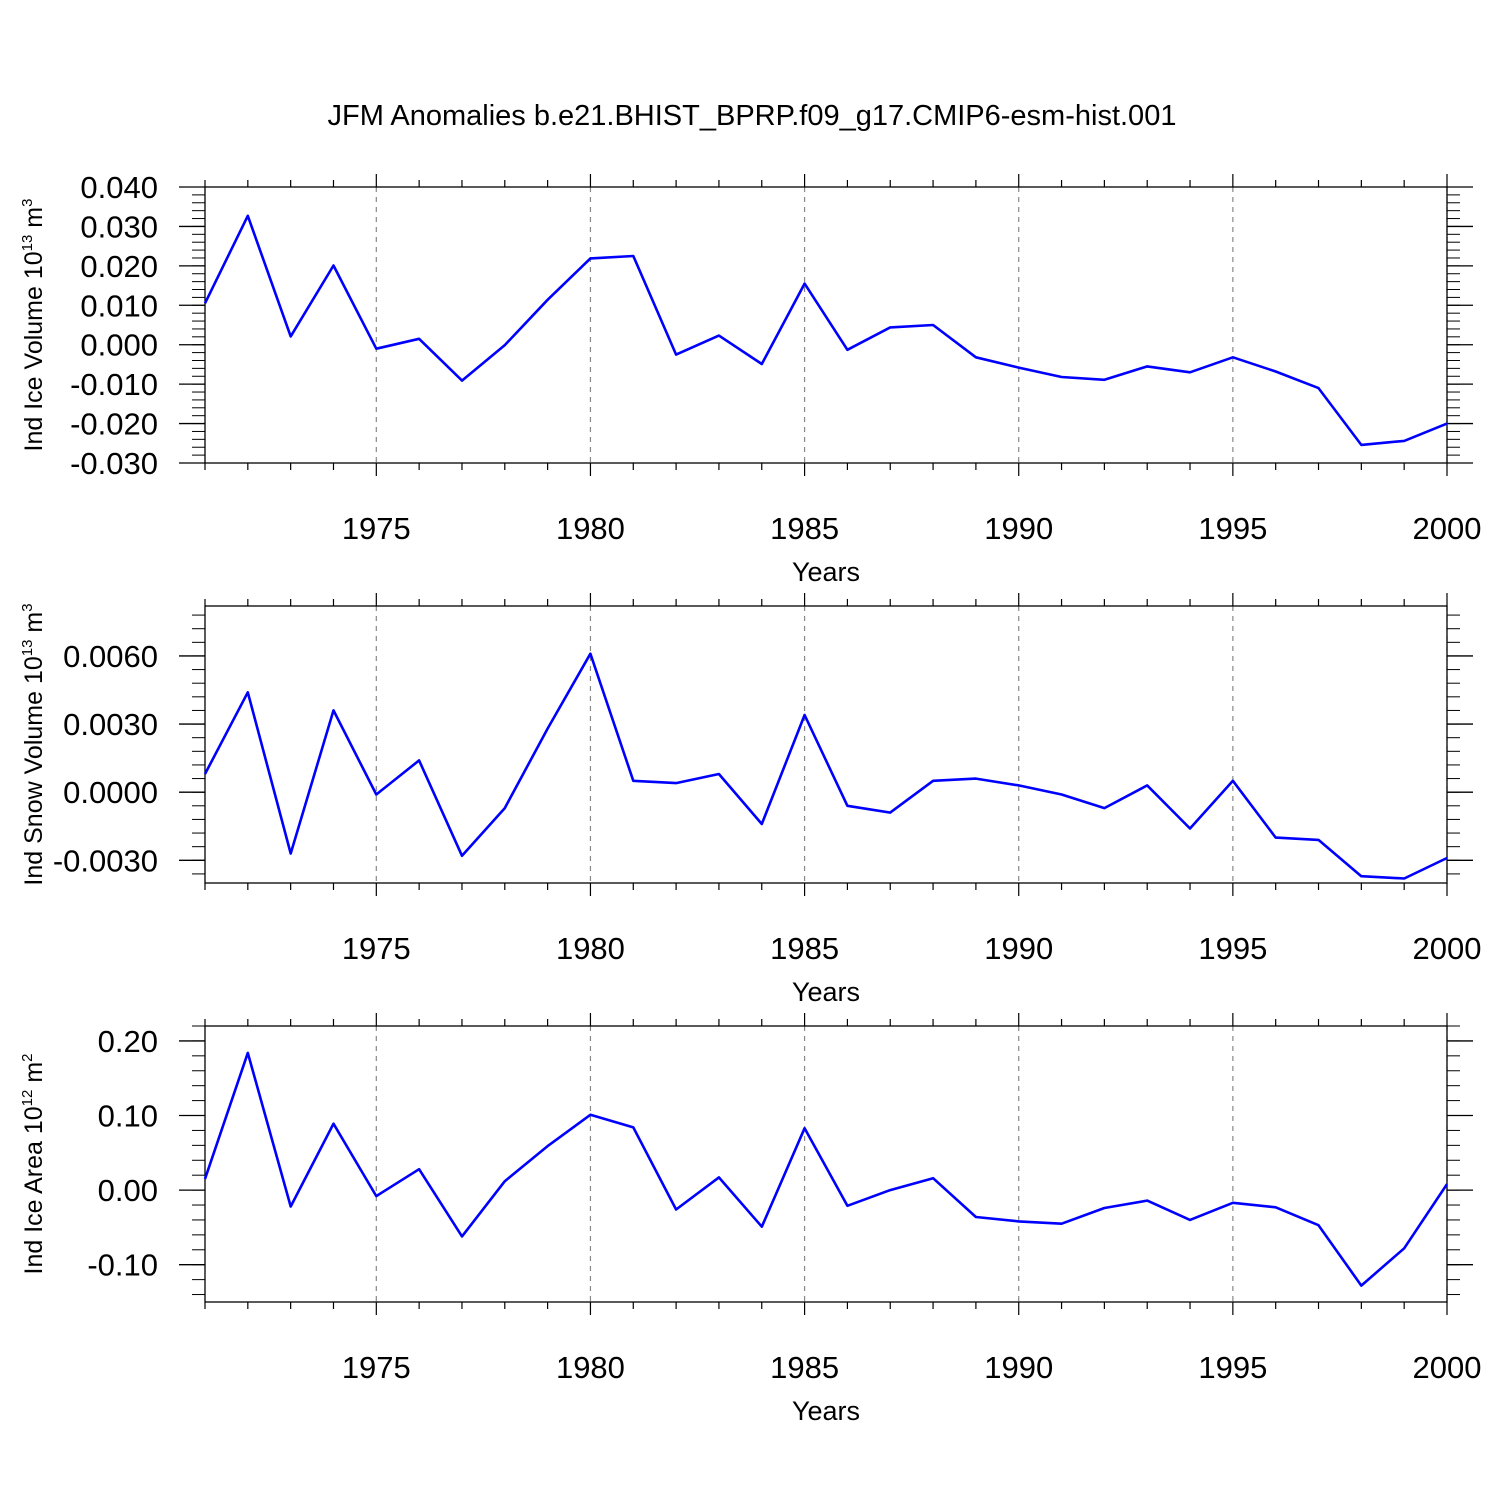 This screenshot has width=1500, height=1500. Describe the element at coordinates (33, 1164) in the screenshot. I see `y-axis-label: Ind Ice Area 1012 m2` at that location.